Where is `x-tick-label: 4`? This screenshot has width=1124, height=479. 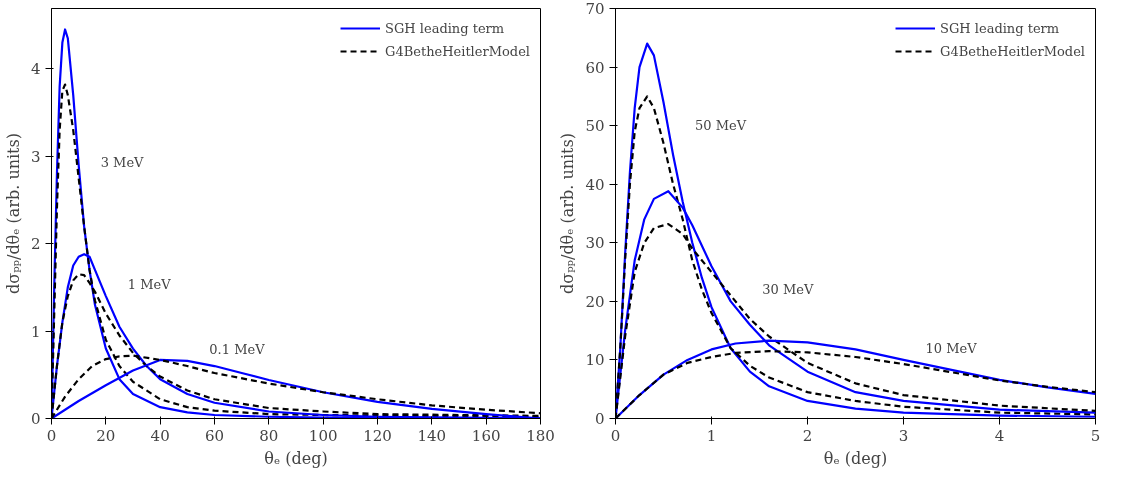 x-tick-label: 4 is located at coordinates (999, 435).